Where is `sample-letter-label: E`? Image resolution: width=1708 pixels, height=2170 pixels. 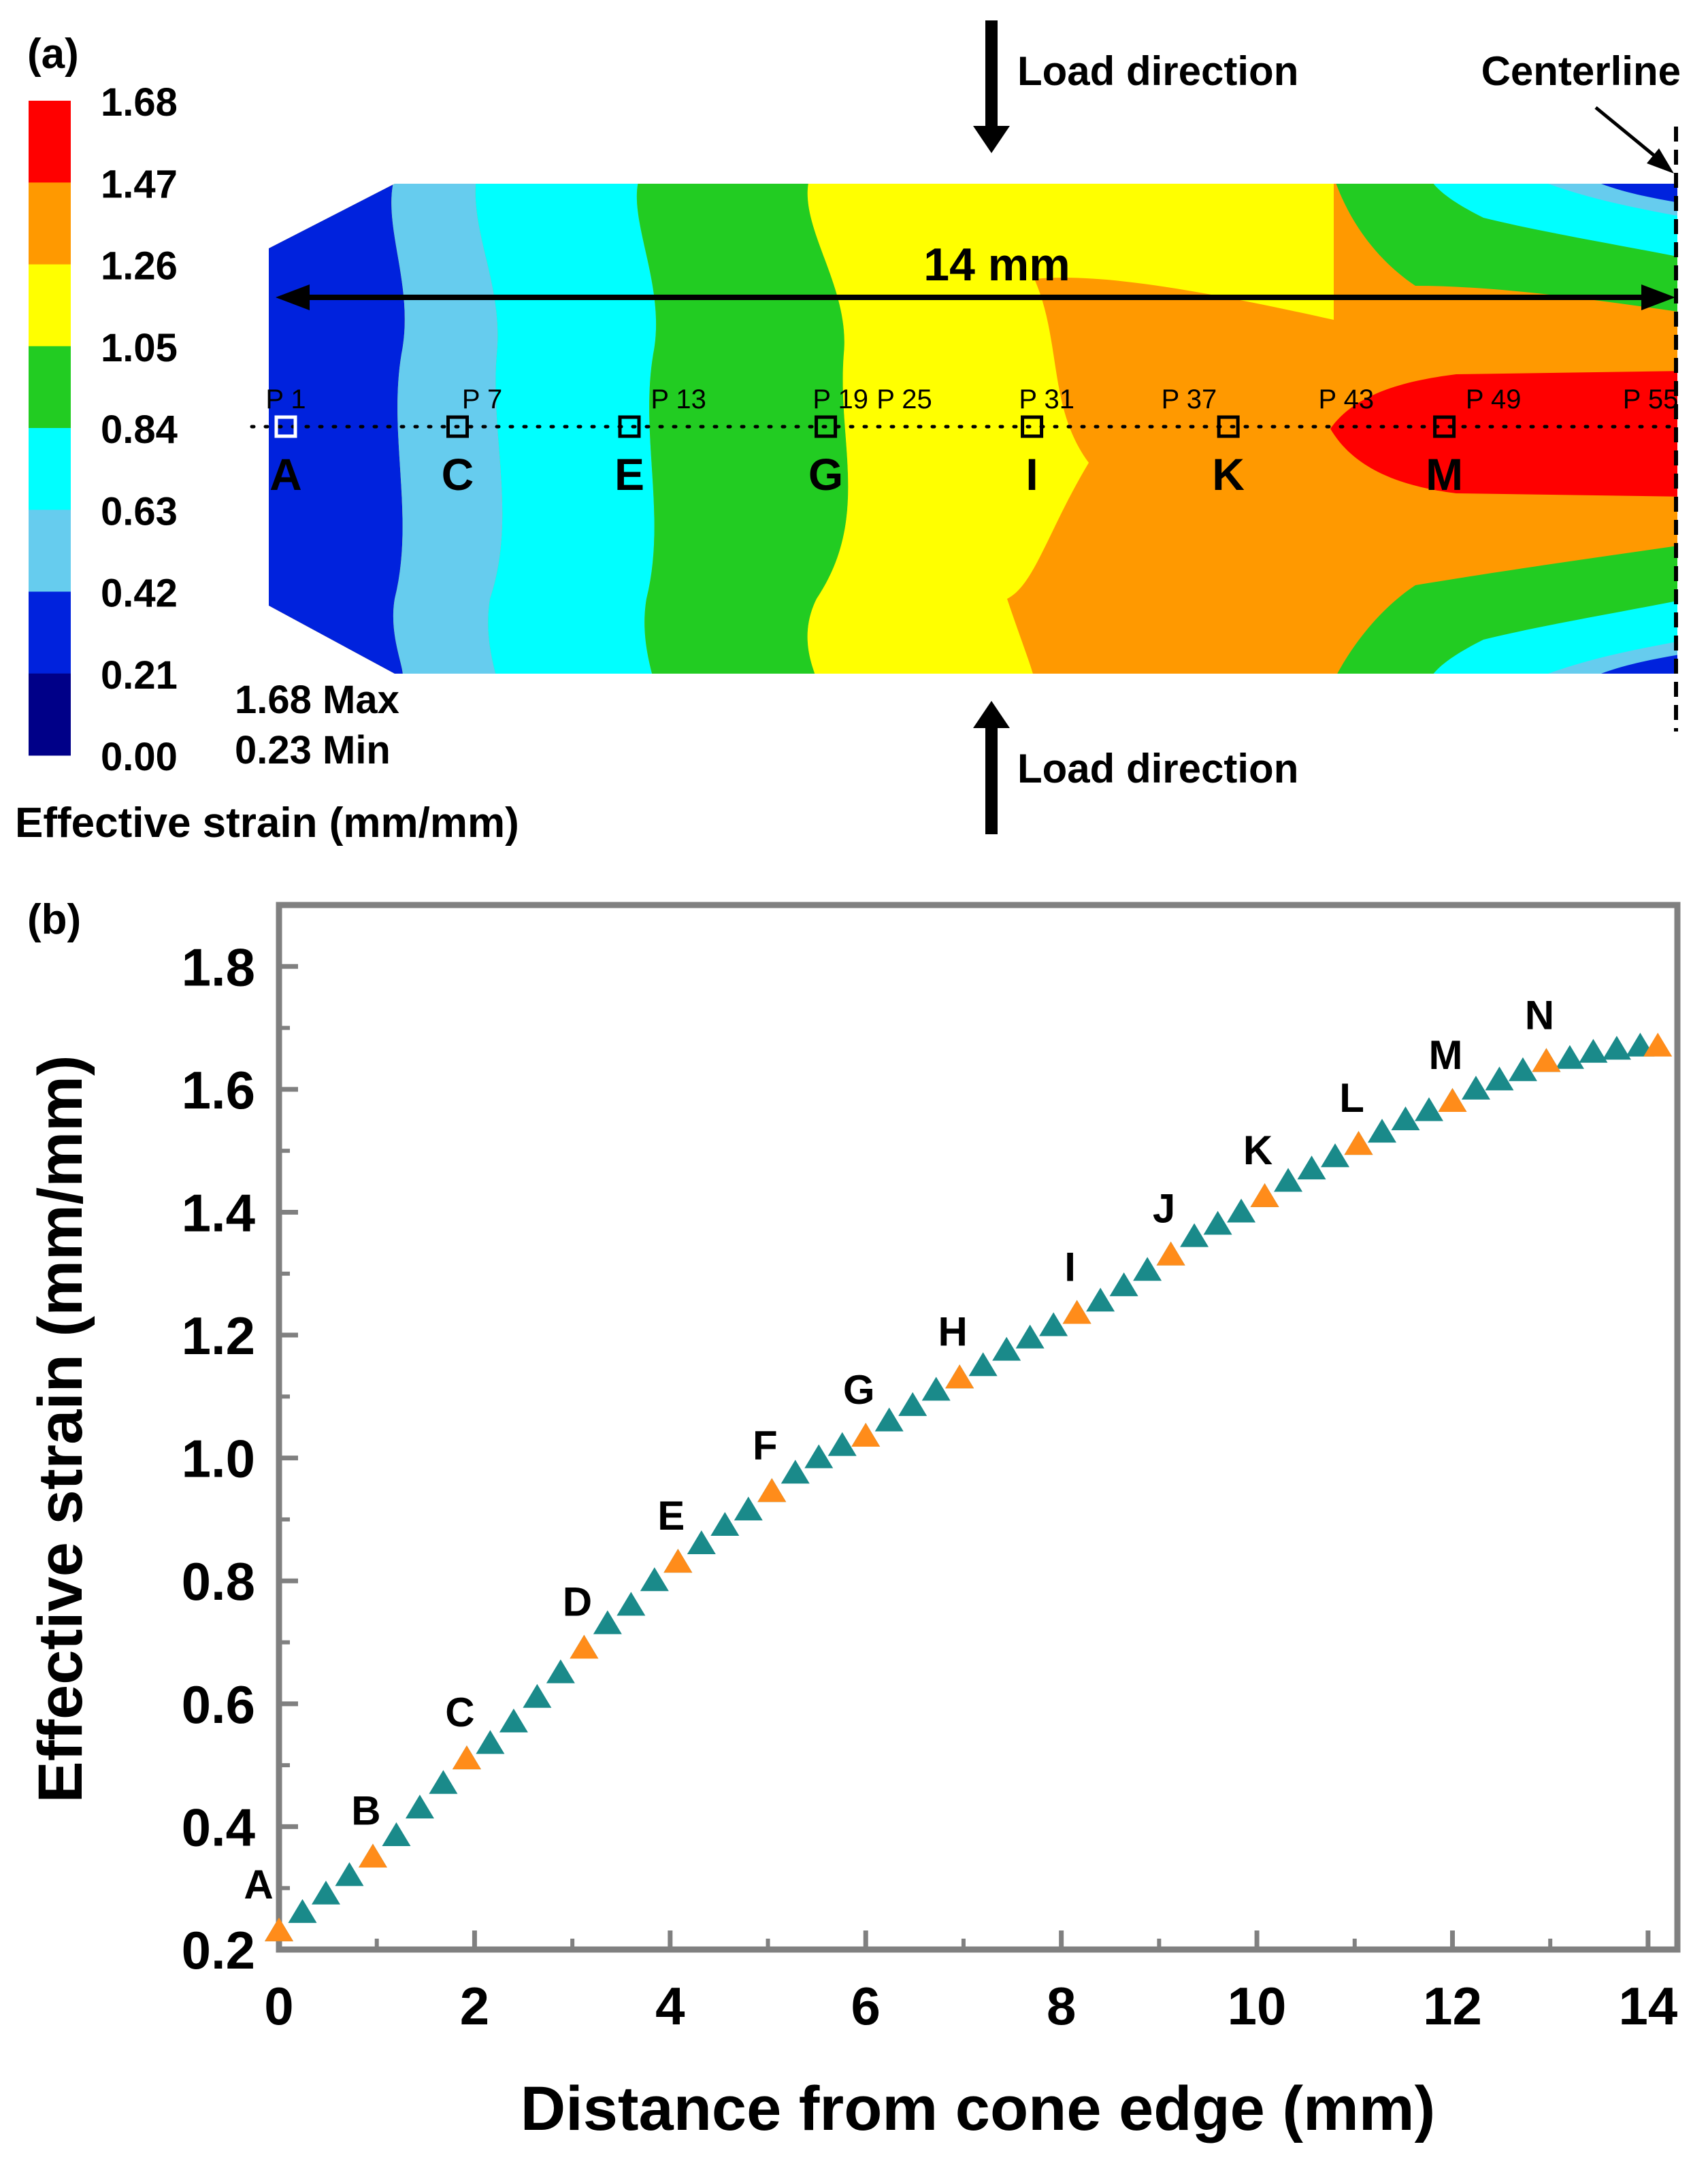 sample-letter-label: E is located at coordinates (629, 474).